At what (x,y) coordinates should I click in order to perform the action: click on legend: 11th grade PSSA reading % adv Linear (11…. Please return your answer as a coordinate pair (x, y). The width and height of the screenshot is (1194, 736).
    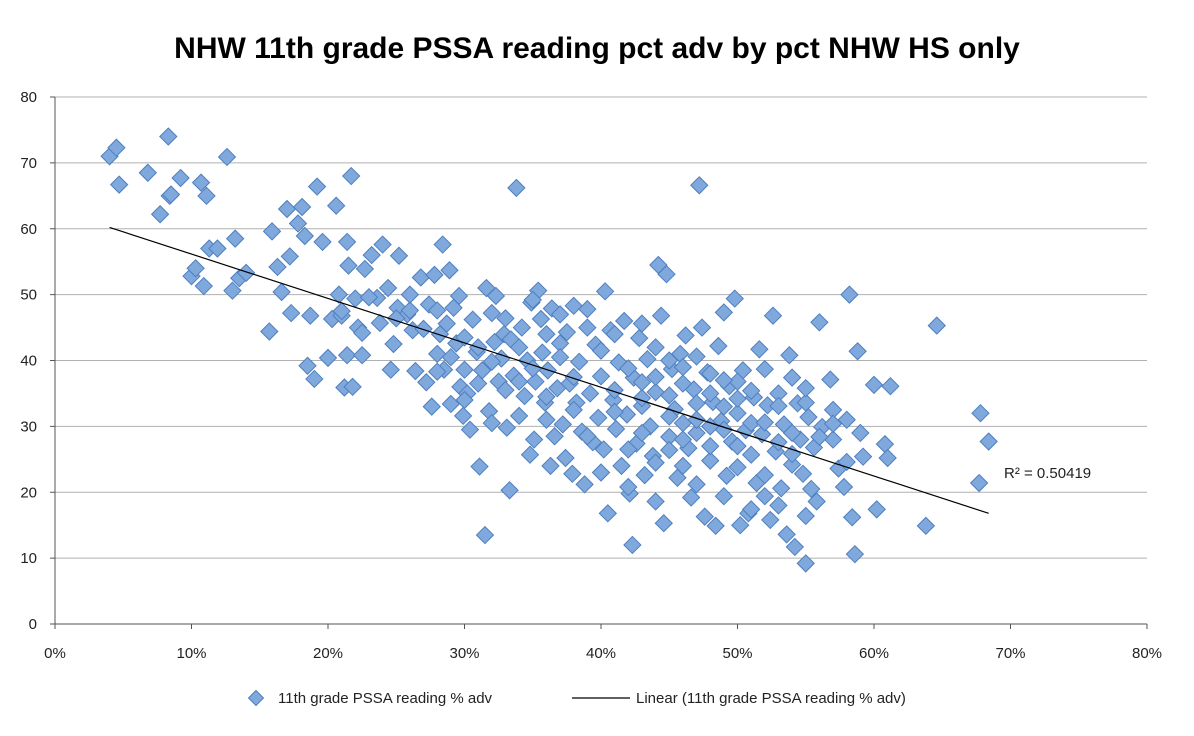
    Looking at the image, I should click on (576, 698).